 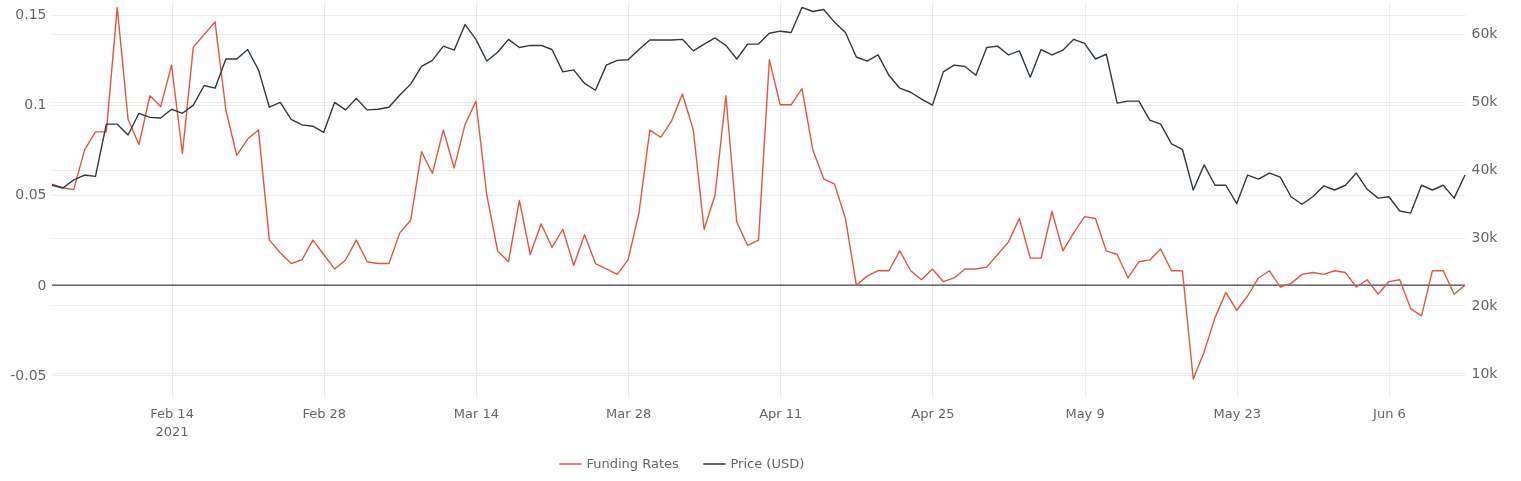 I want to click on x-tick-label: Jun 6, so click(x=1389, y=413).